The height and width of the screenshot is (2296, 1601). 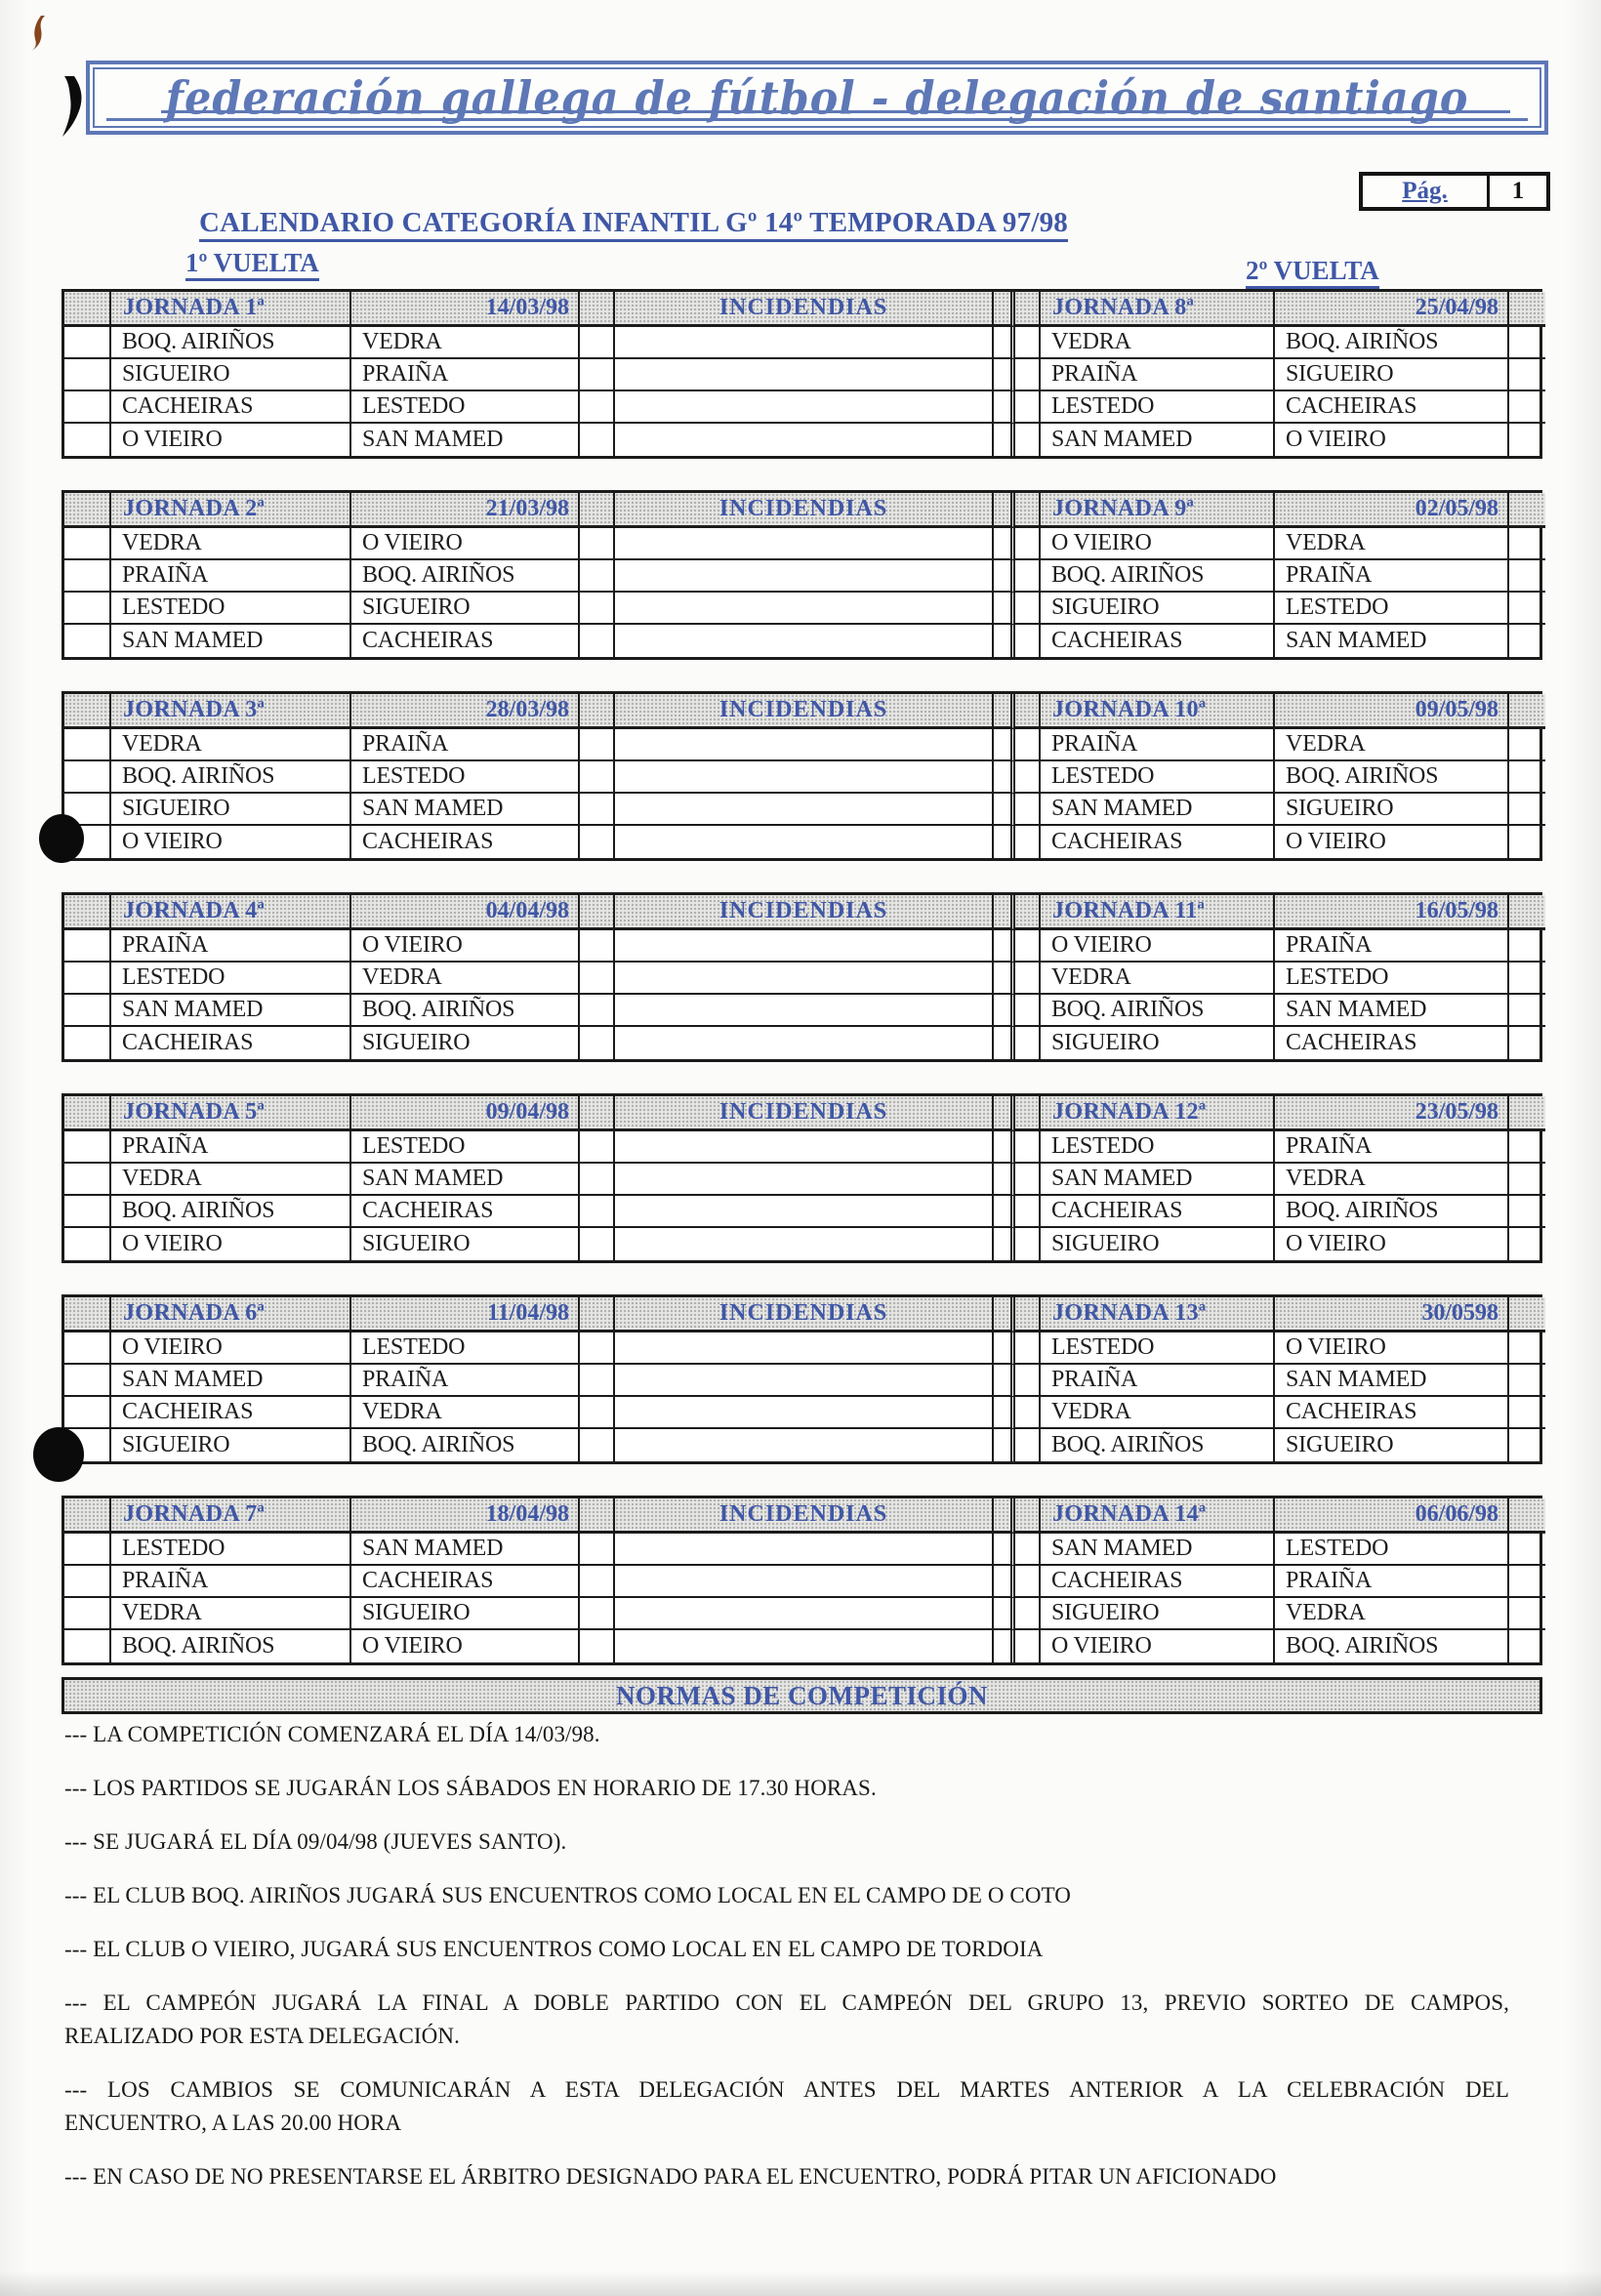 What do you see at coordinates (231, 511) in the screenshot?
I see `jornada-label: JORNADA 2ª` at bounding box center [231, 511].